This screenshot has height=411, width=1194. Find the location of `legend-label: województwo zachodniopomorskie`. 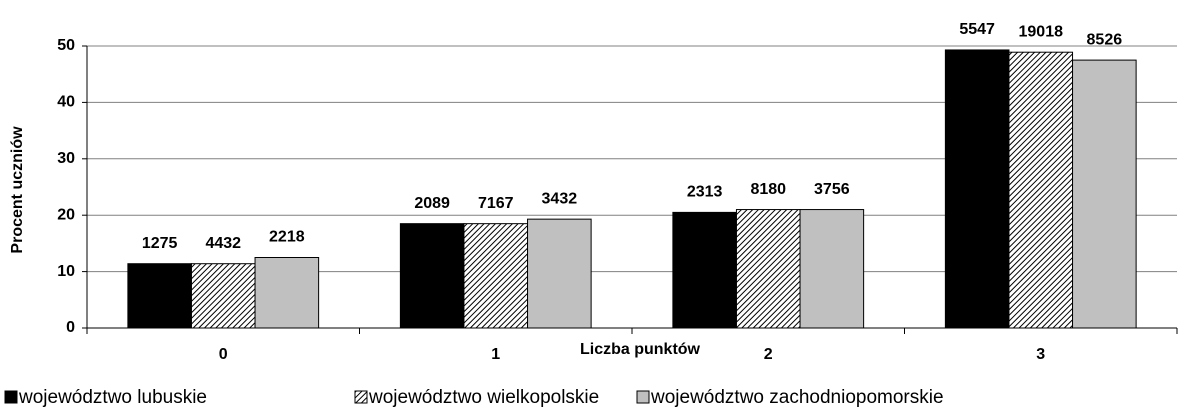

legend-label: województwo zachodniopomorskie is located at coordinates (797, 397).